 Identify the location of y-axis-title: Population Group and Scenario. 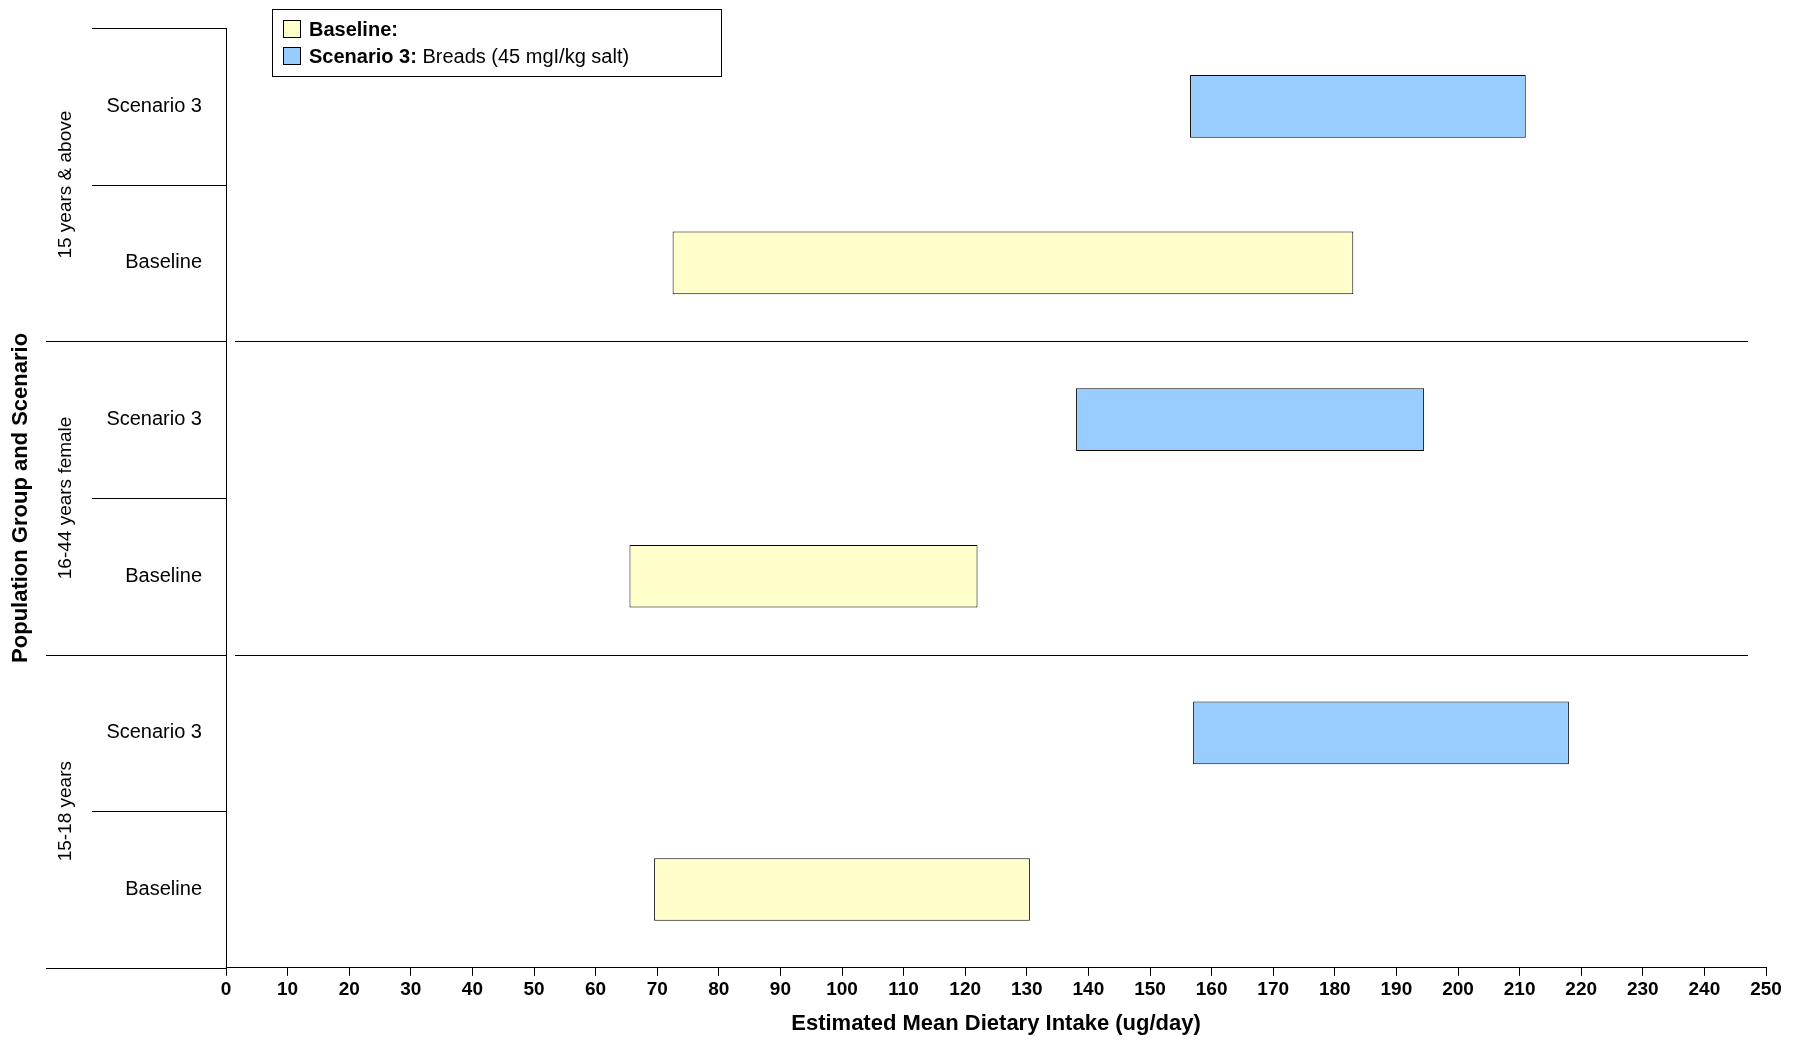
(20, 497).